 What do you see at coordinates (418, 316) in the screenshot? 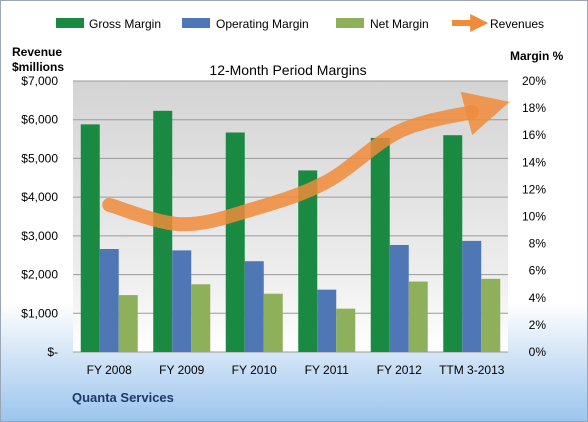
I see `bar-net-margin-fy-2012` at bounding box center [418, 316].